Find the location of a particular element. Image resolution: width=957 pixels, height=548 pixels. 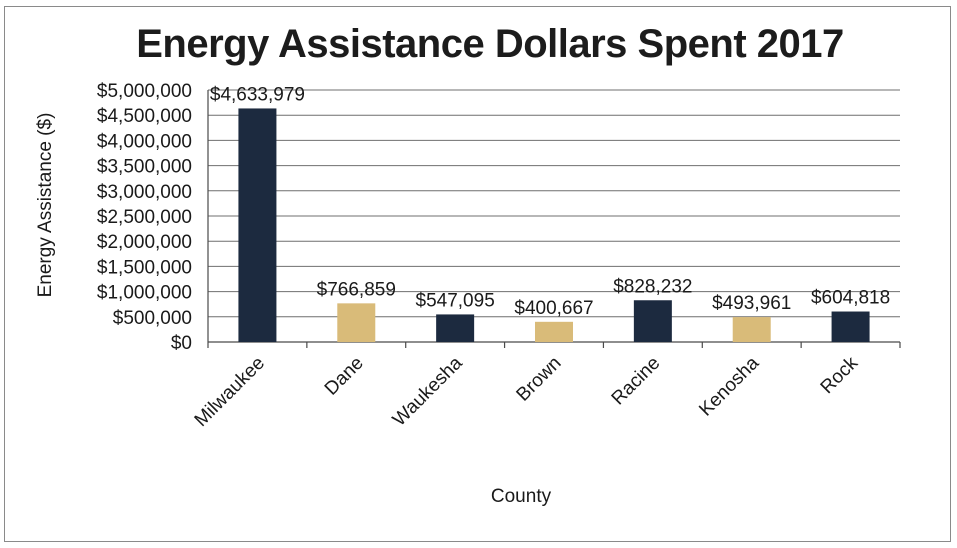

category-label-waukesha: Waukesha is located at coordinates (428, 391).